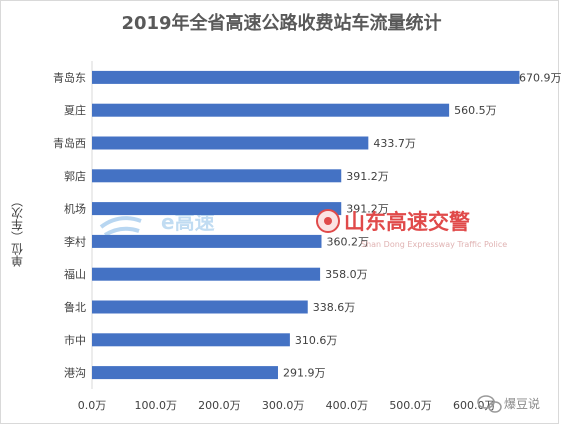  I want to click on x-tick-label: 0.0万, so click(92, 405).